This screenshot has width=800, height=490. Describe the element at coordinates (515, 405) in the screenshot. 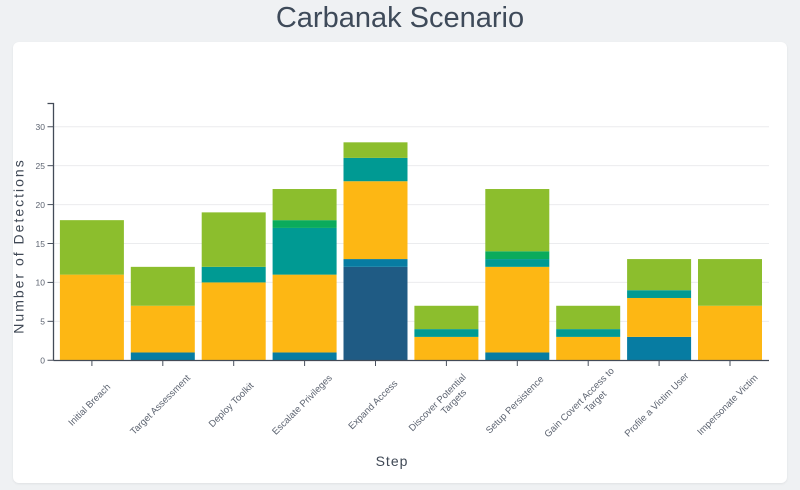

I see `svg-text: Setup Persistence` at that location.